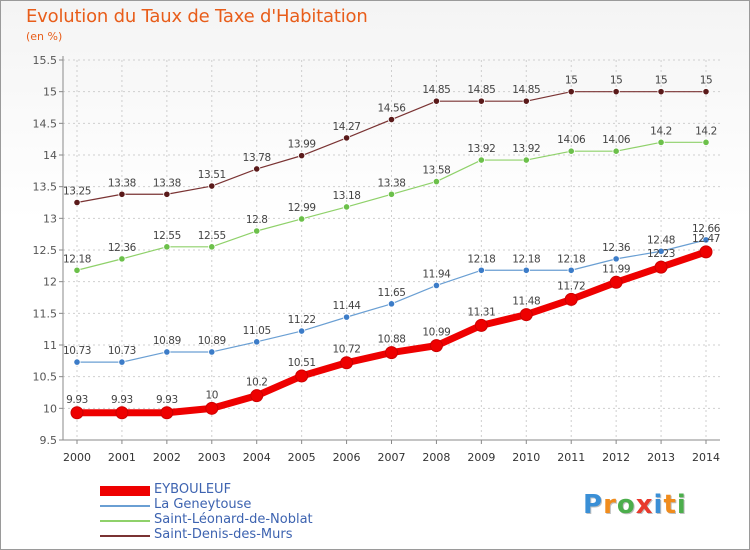 This screenshot has height=550, width=750. Describe the element at coordinates (45, 123) in the screenshot. I see `y-tick-label: 14.5` at that location.